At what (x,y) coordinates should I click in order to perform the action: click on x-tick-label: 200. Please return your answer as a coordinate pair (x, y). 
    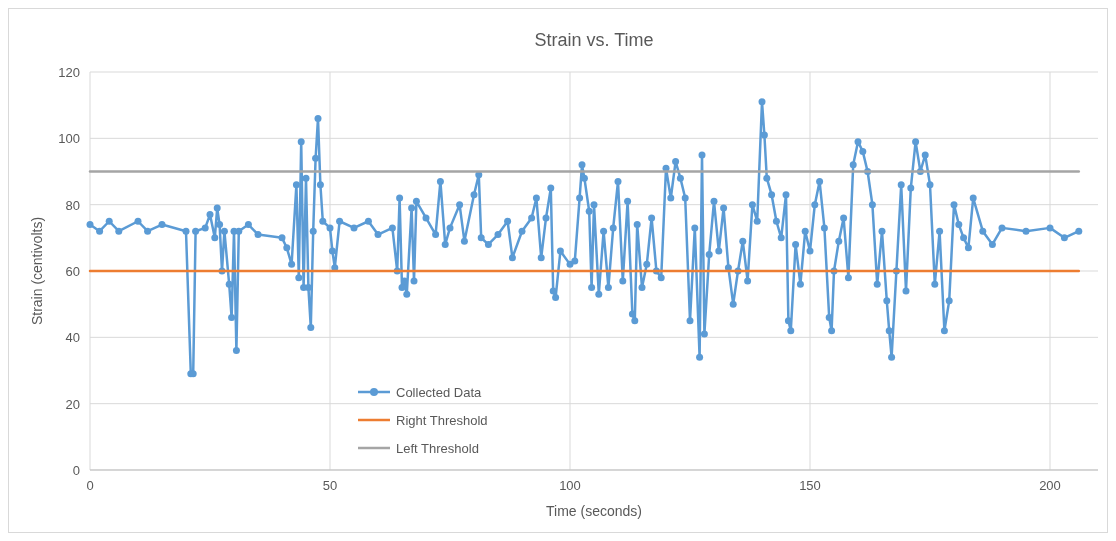
    Looking at the image, I should click on (1050, 485).